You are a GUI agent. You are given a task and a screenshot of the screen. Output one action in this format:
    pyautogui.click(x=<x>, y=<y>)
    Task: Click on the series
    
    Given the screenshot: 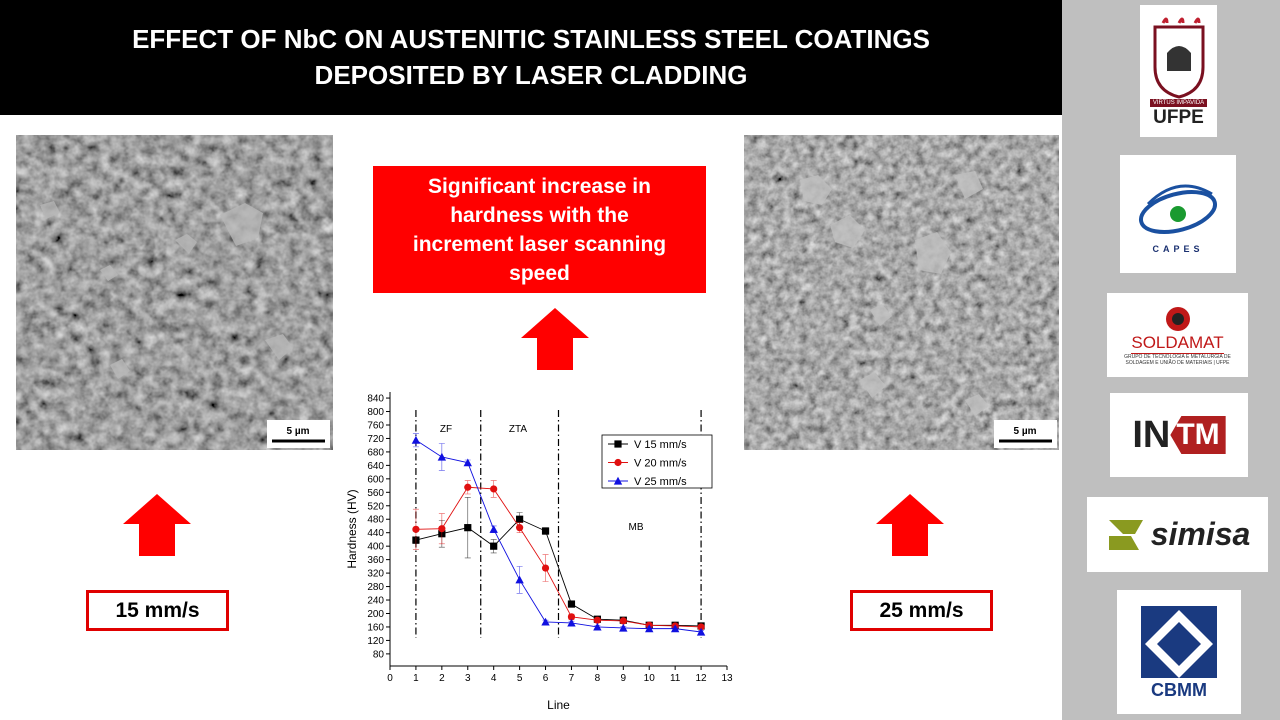 What is the action you would take?
    pyautogui.click(x=558, y=555)
    